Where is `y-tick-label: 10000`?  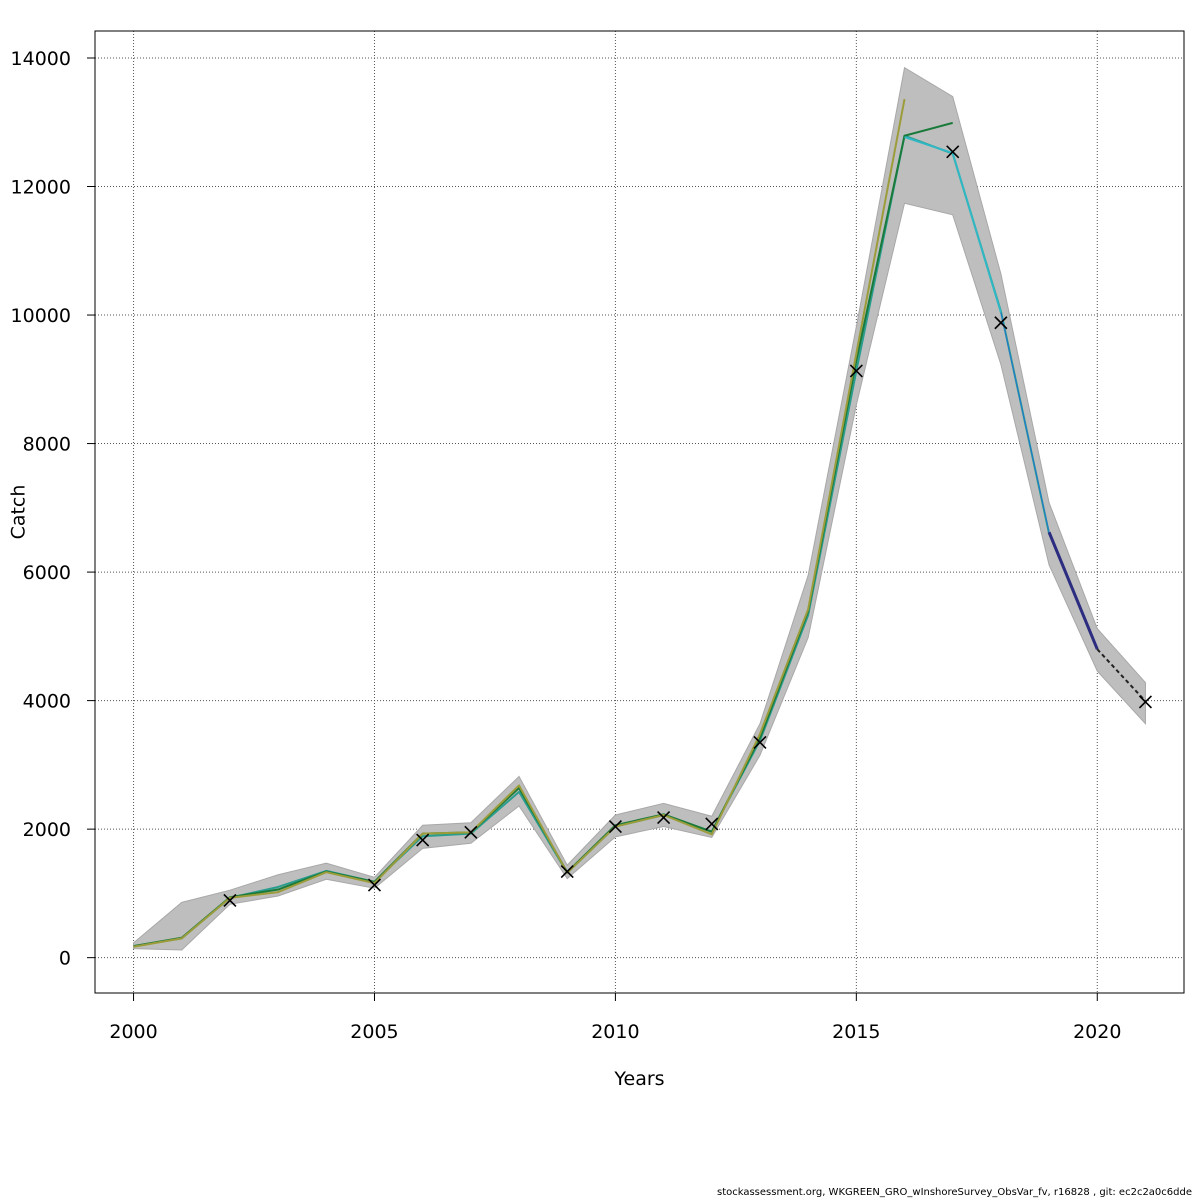 y-tick-label: 10000 is located at coordinates (41, 316).